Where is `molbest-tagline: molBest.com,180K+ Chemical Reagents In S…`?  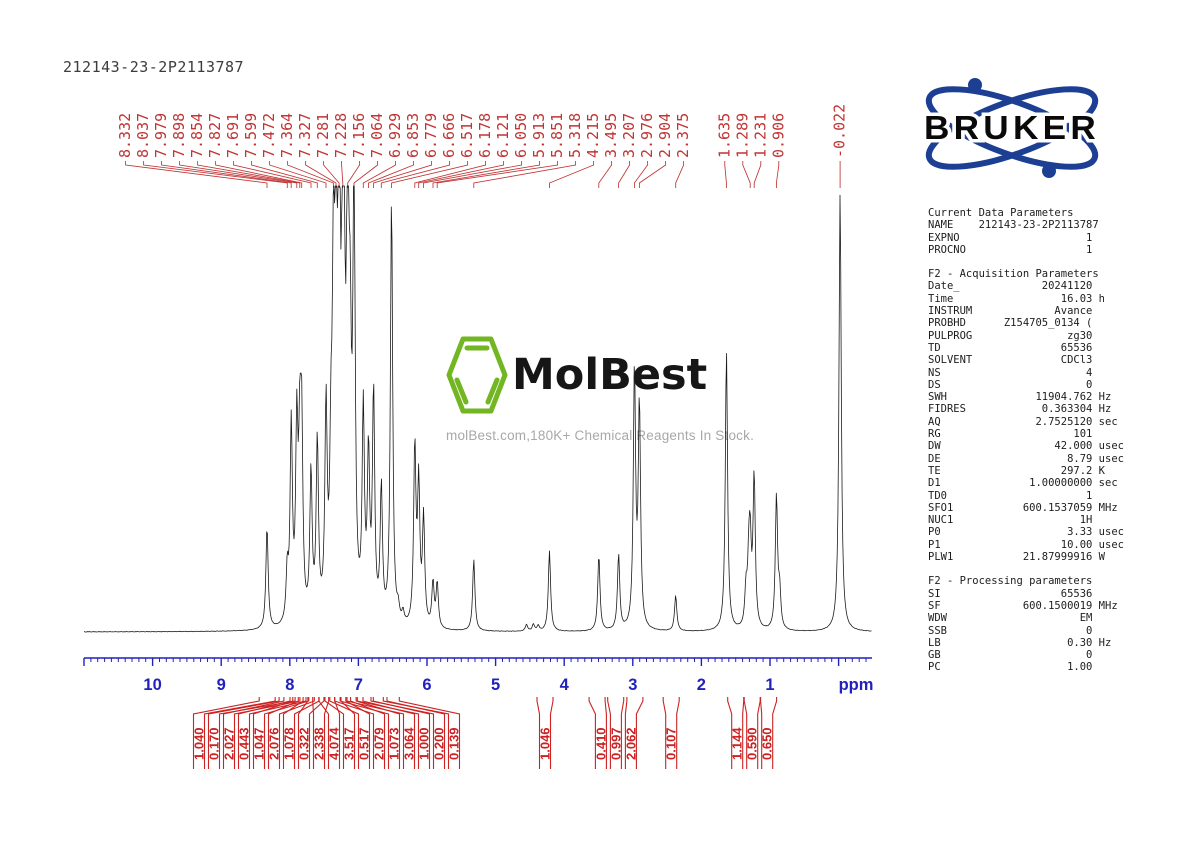
molbest-tagline: molBest.com,180K+ Chemical Reagents In S… is located at coordinates (600, 435).